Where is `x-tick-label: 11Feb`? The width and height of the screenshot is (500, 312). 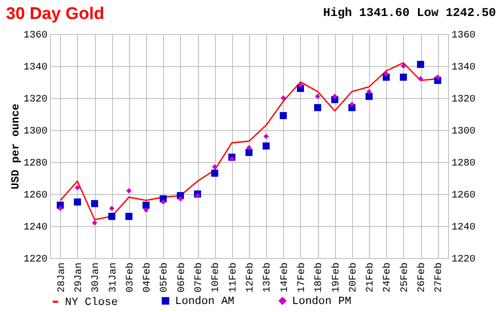
x-tick-label: 11Feb is located at coordinates (233, 277).